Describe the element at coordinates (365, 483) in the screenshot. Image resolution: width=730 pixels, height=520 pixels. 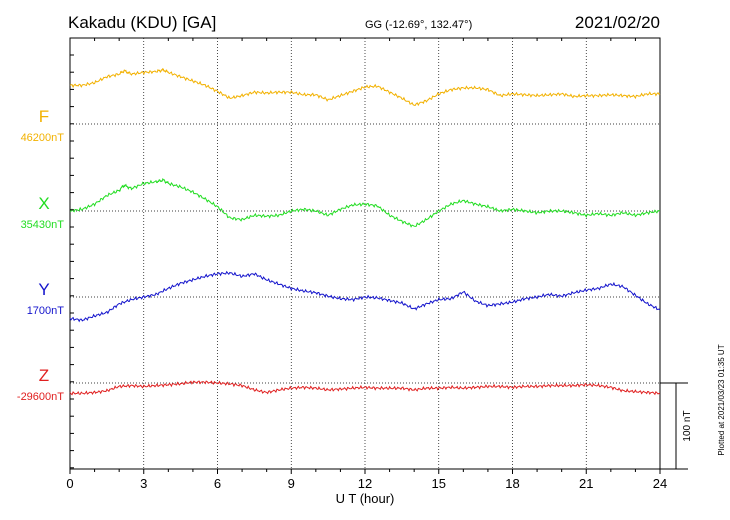
I see `x-tick-label: 12` at that location.